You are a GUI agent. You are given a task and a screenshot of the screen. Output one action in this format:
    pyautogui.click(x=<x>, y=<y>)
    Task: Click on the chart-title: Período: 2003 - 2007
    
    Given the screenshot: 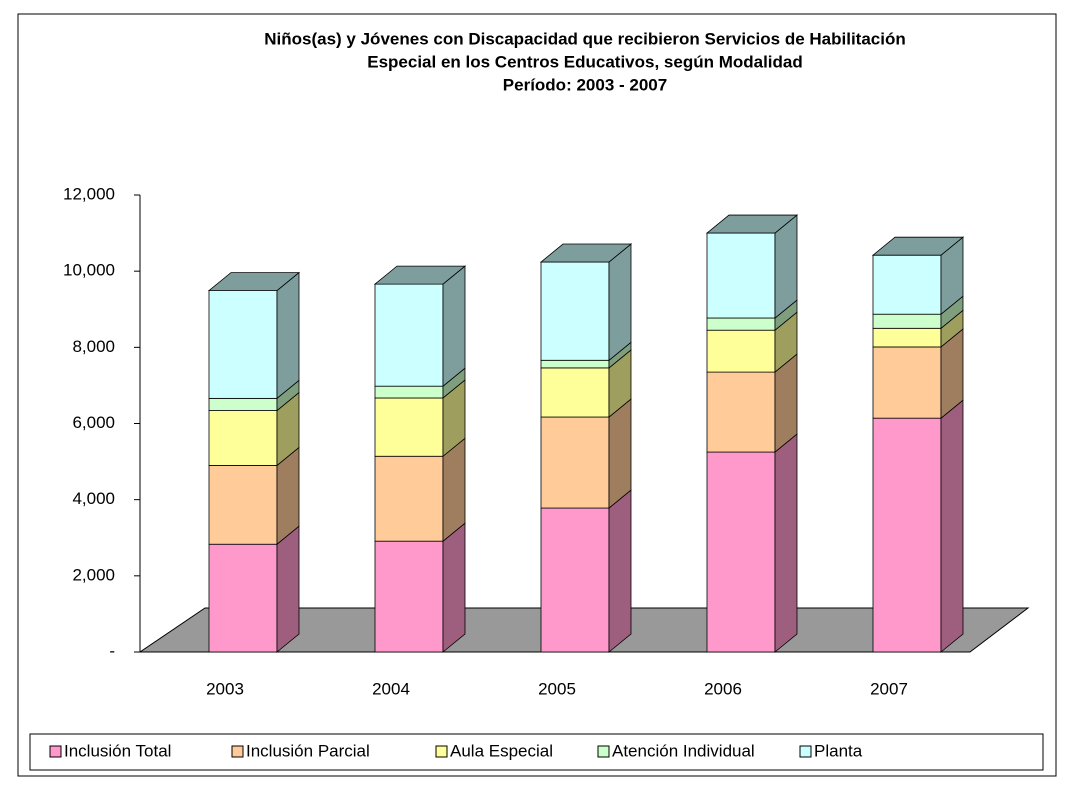 What is the action you would take?
    pyautogui.click(x=585, y=84)
    